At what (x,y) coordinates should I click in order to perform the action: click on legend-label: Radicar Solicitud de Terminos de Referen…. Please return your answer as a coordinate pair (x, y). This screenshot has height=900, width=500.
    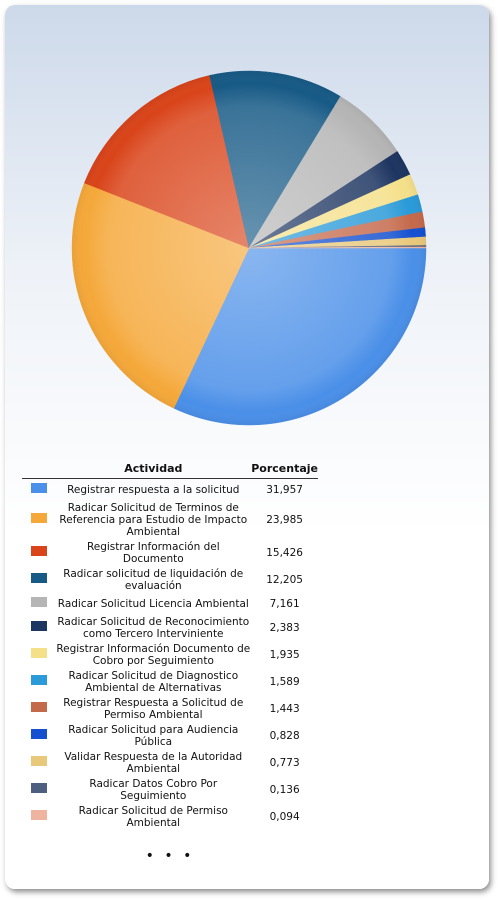
    Looking at the image, I should click on (153, 519).